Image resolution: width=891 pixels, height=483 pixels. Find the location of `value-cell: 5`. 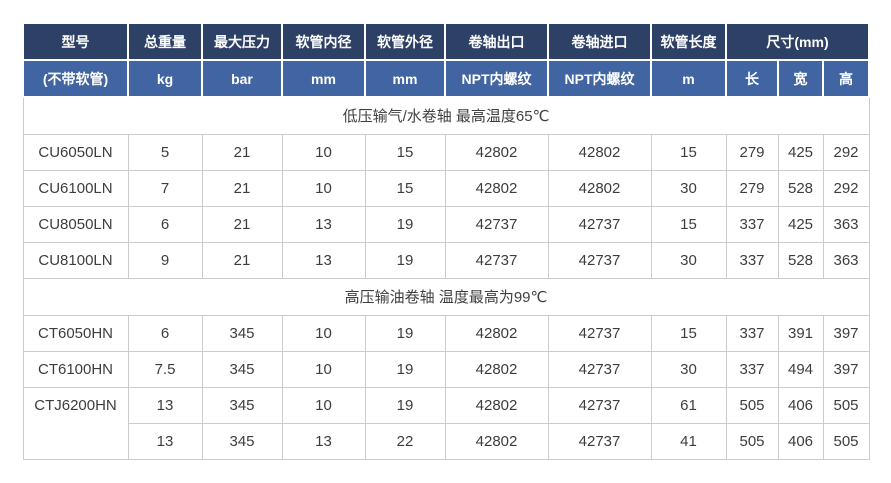

value-cell: 5 is located at coordinates (165, 152).